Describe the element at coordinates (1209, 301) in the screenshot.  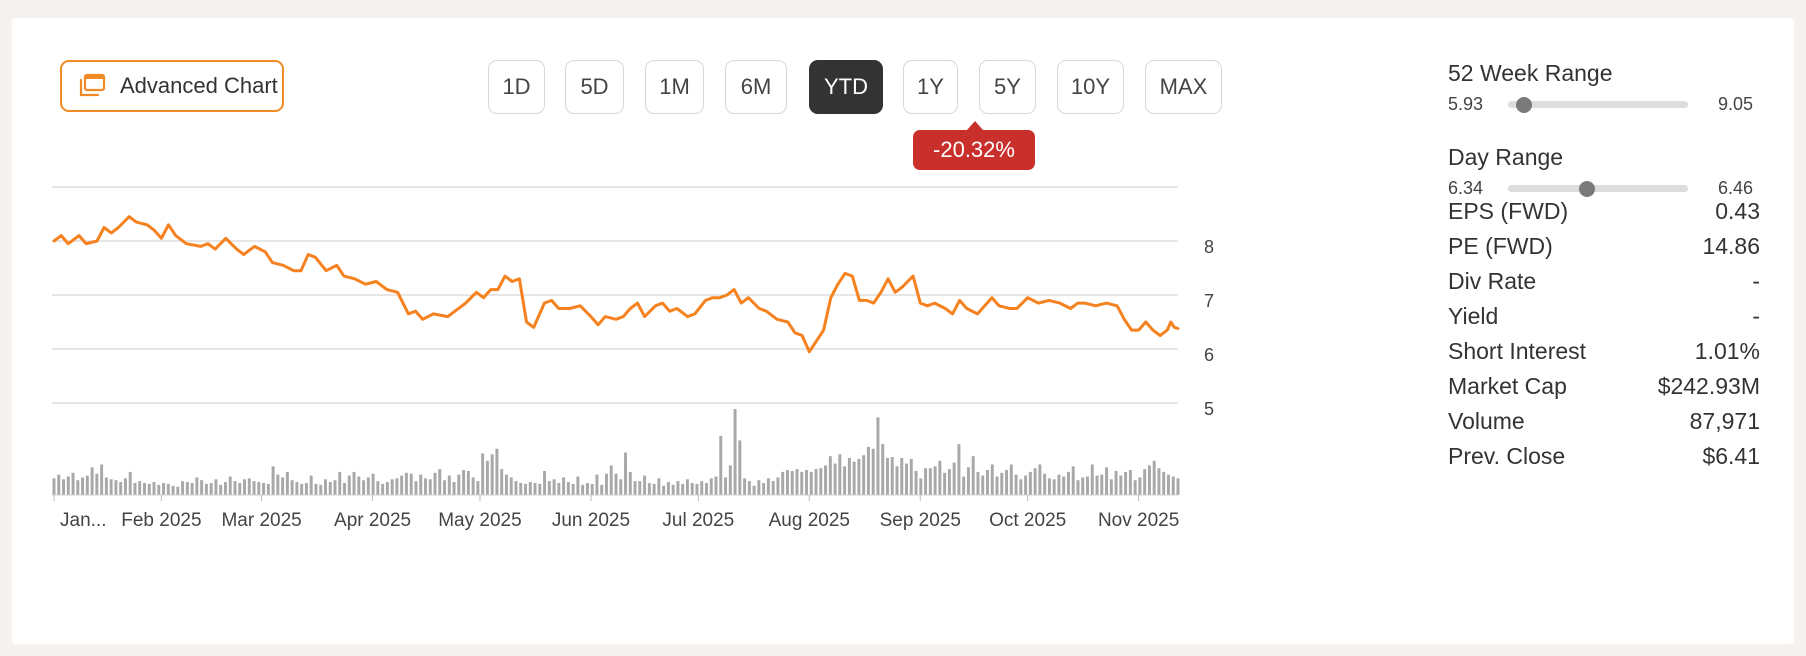
I see `y-tick-label: 7` at that location.